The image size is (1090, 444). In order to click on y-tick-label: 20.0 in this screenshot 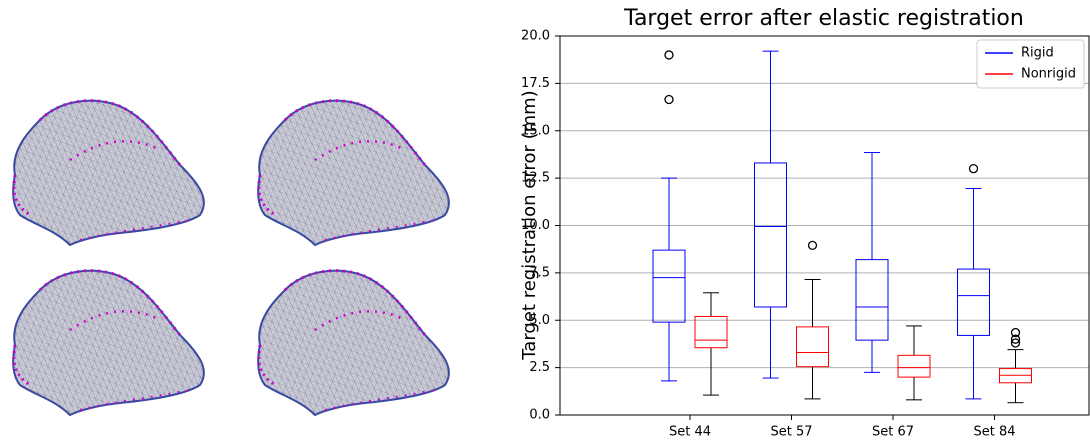, I will do `click(535, 36)`.